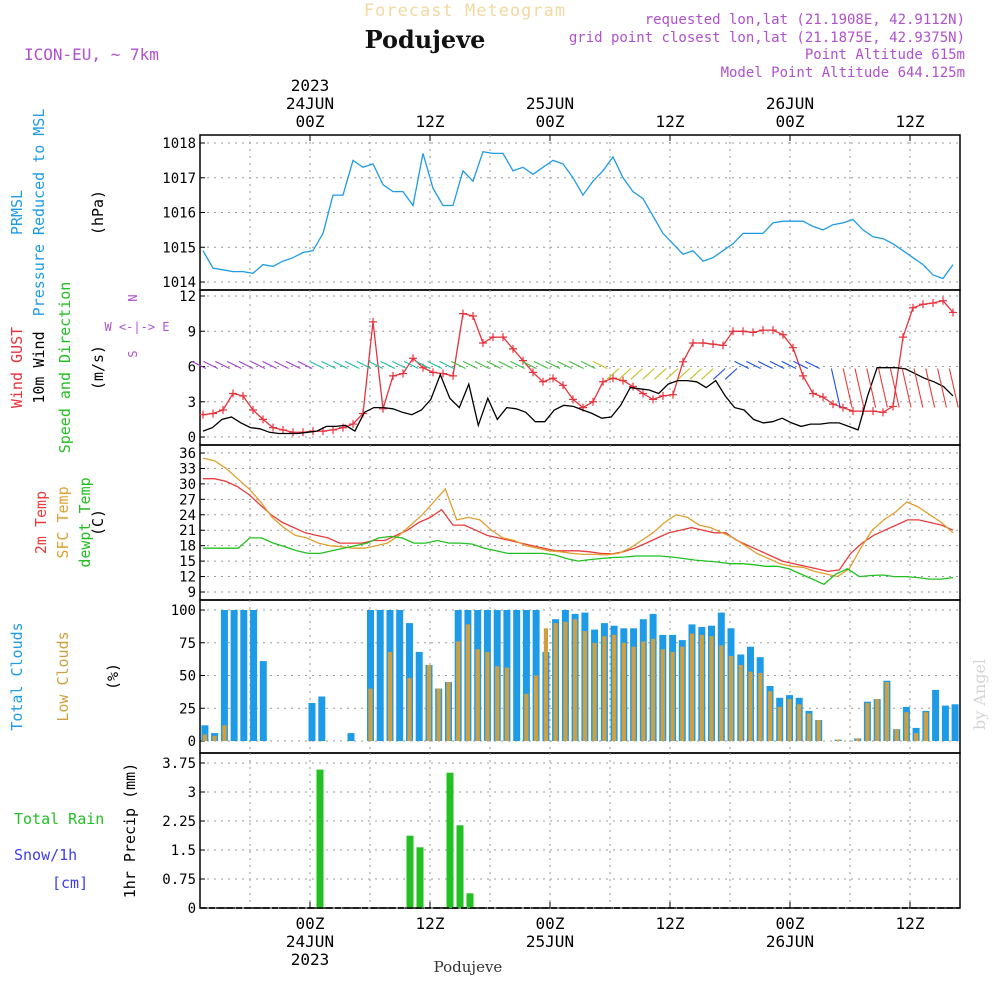 This screenshot has height=1004, width=1000. Describe the element at coordinates (187, 297) in the screenshot. I see `y-tick-label: 12` at that location.